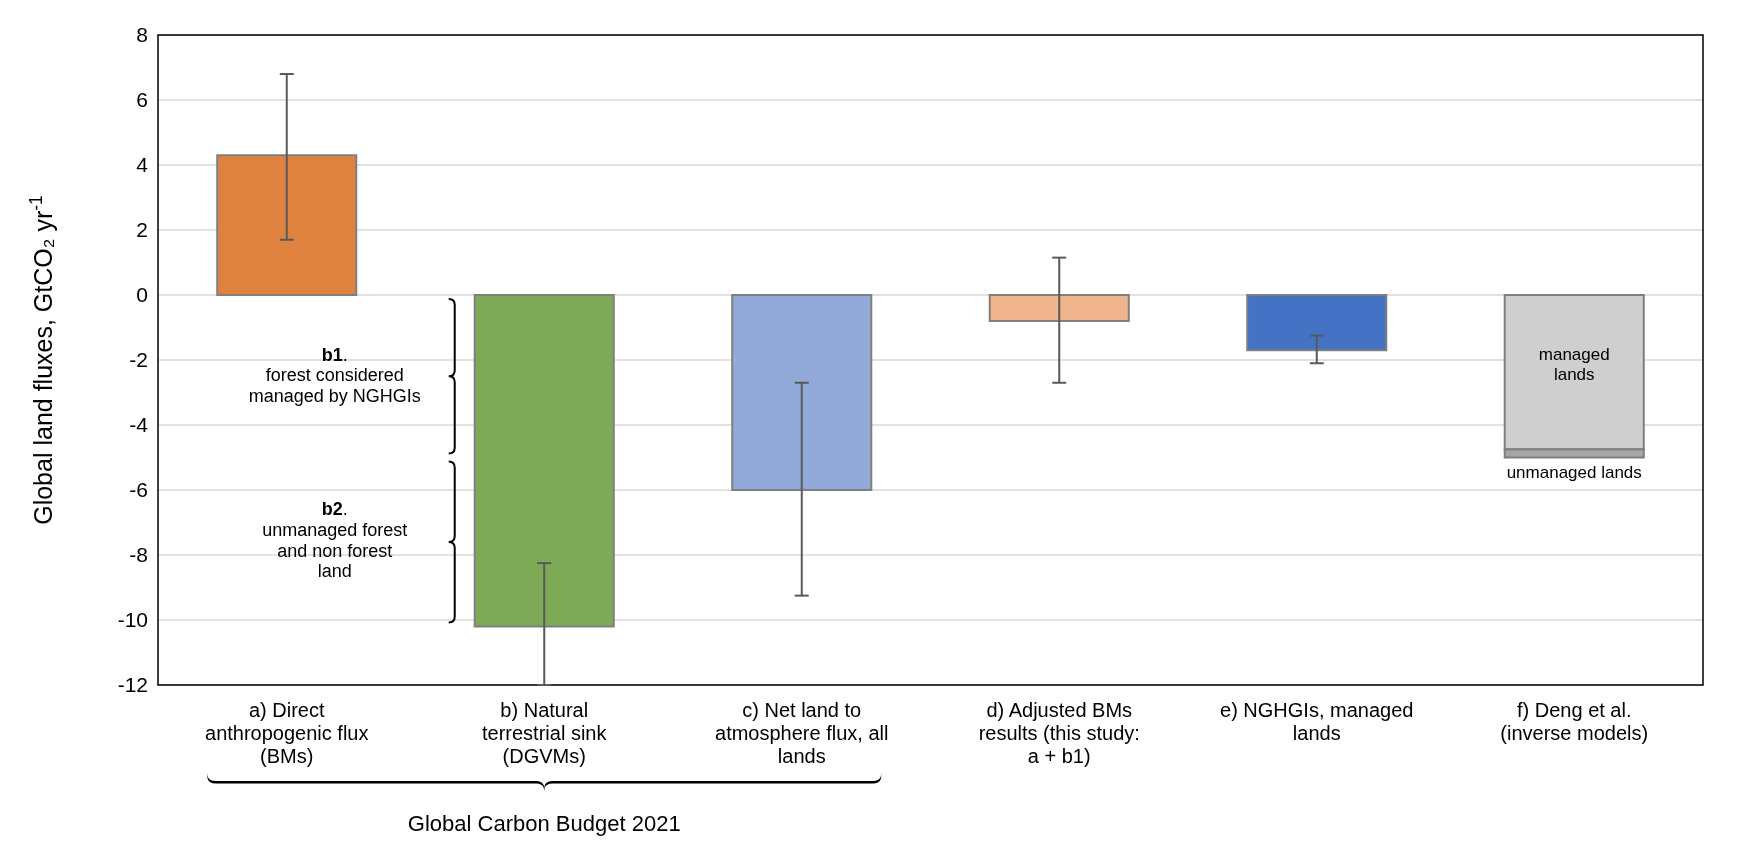 The width and height of the screenshot is (1749, 856). I want to click on x-tick-label: e) NGHGIs, managed lands, so click(1317, 721).